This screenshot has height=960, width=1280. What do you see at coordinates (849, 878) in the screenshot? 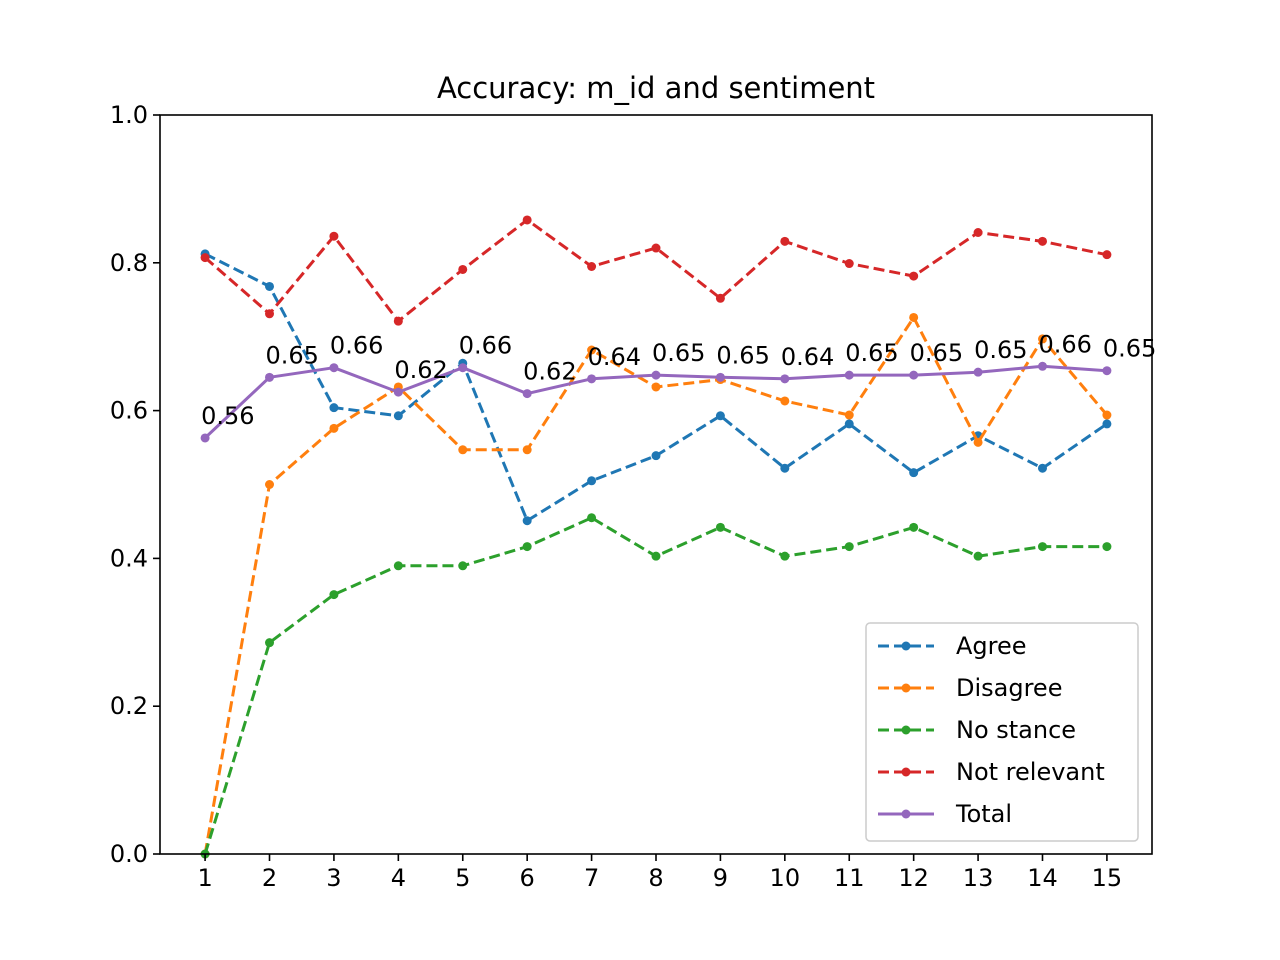
I see `x-tick-label-11: 11` at bounding box center [849, 878].